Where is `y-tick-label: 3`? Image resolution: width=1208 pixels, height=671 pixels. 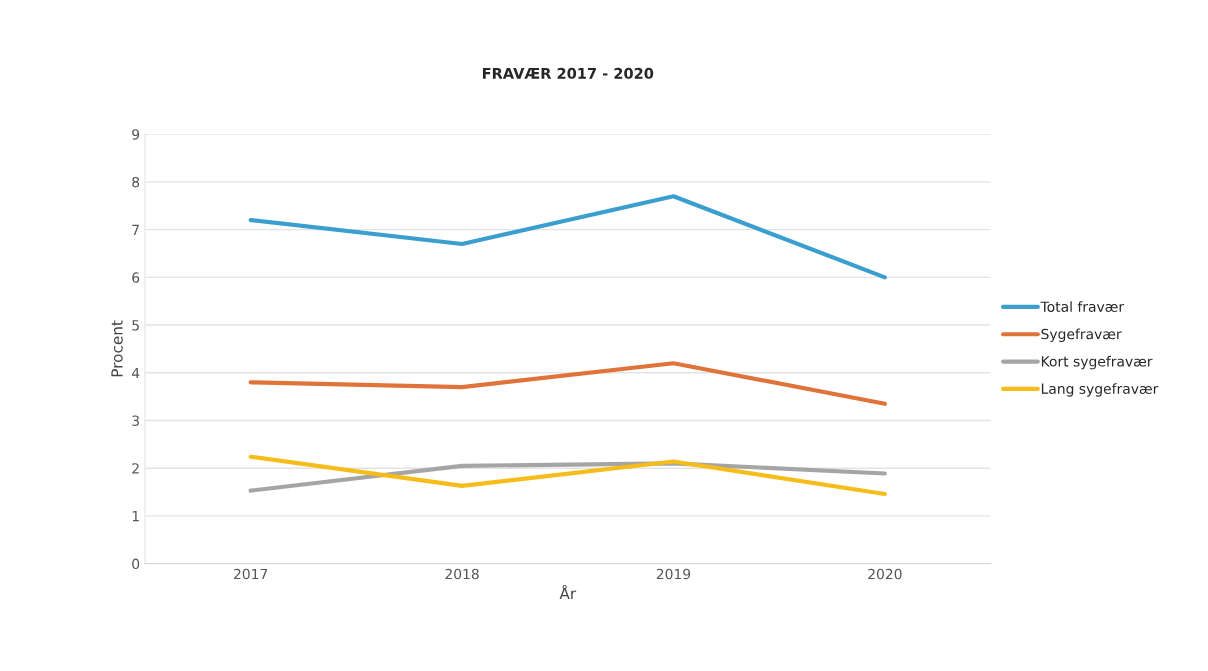
y-tick-label: 3 is located at coordinates (135, 420).